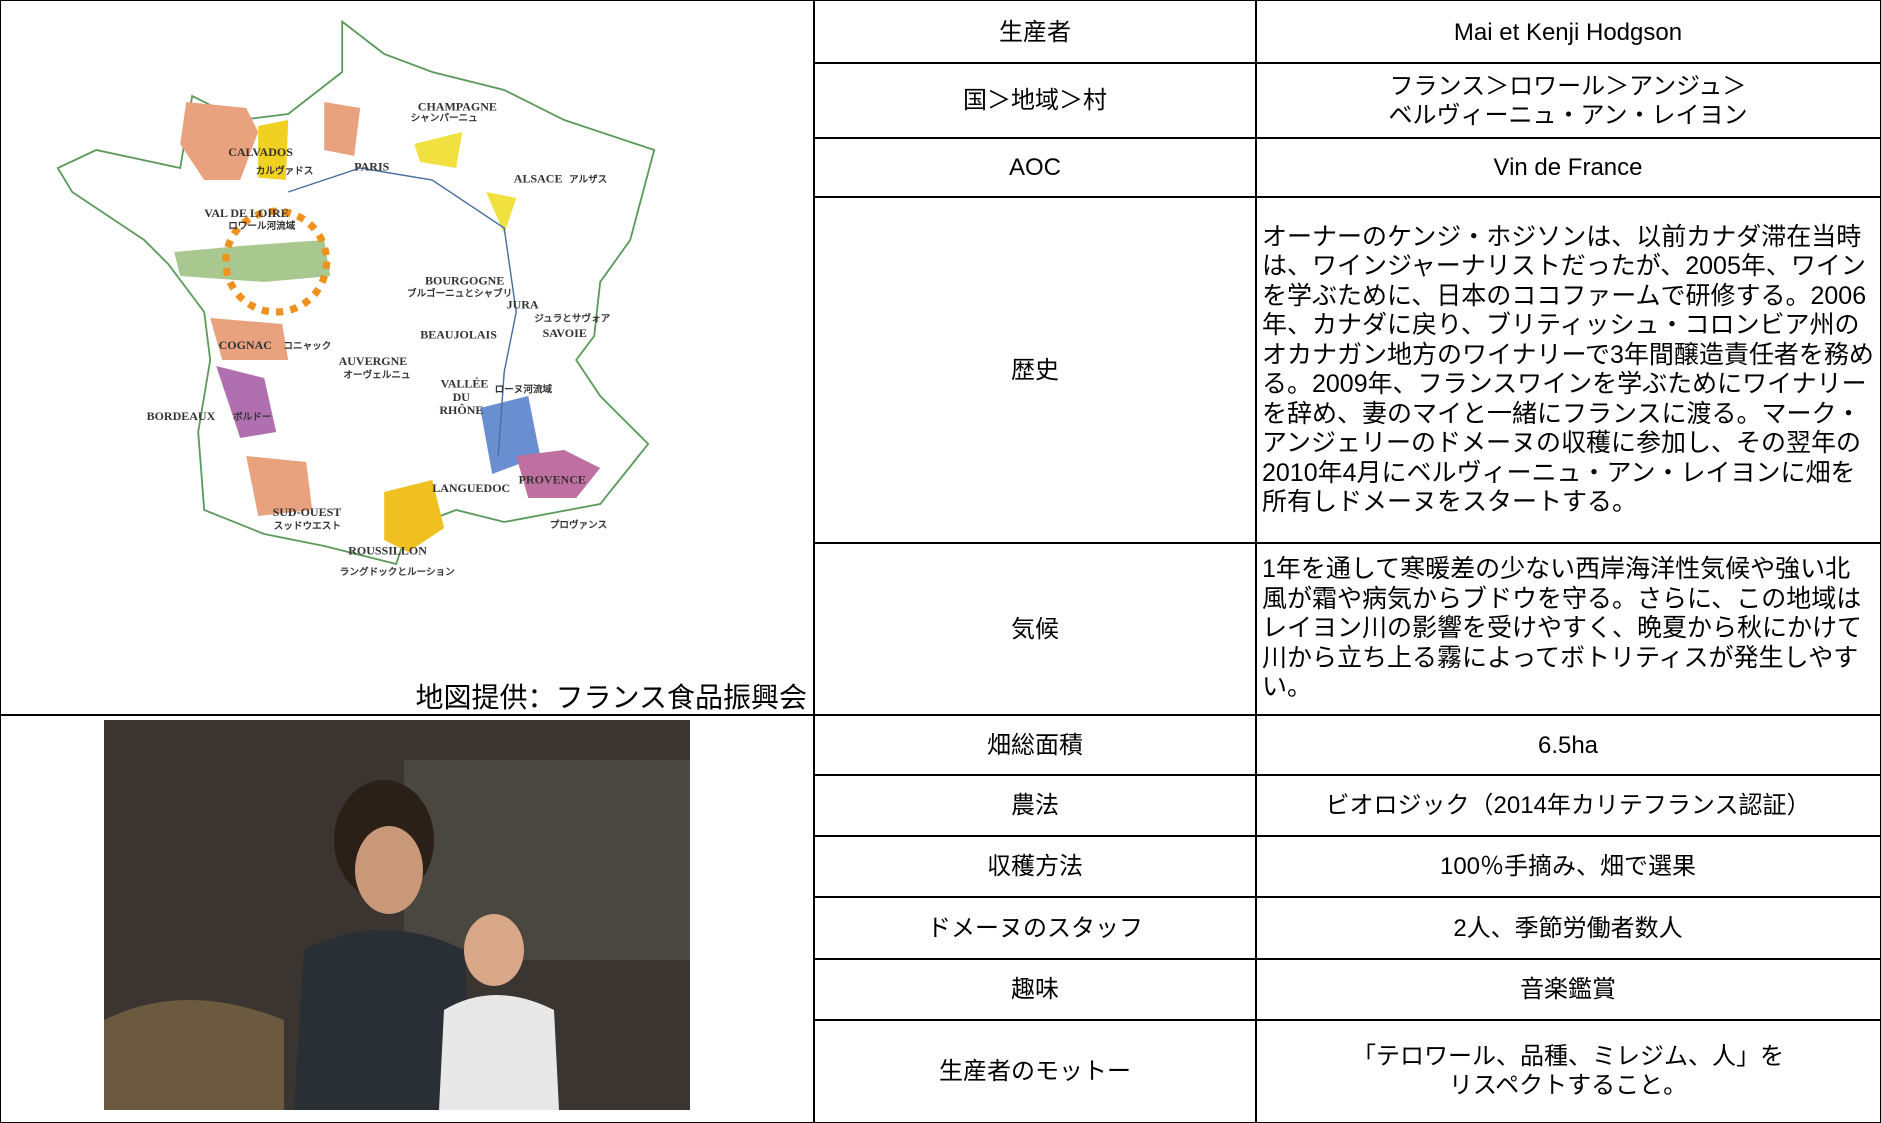 The image size is (1881, 1123). I want to click on row-label: 生産者, so click(1035, 32).